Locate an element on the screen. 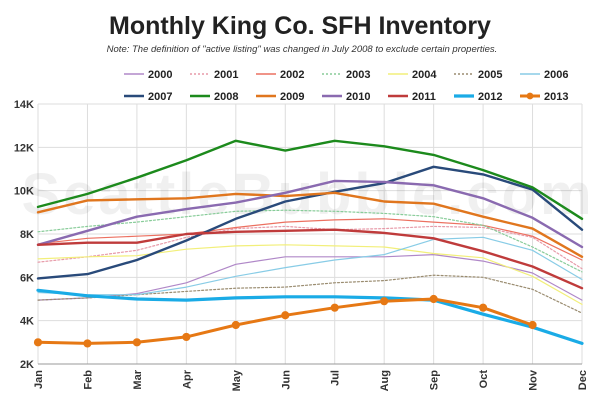 This screenshot has width=600, height=408. x-tick-label: Aug is located at coordinates (385, 380).